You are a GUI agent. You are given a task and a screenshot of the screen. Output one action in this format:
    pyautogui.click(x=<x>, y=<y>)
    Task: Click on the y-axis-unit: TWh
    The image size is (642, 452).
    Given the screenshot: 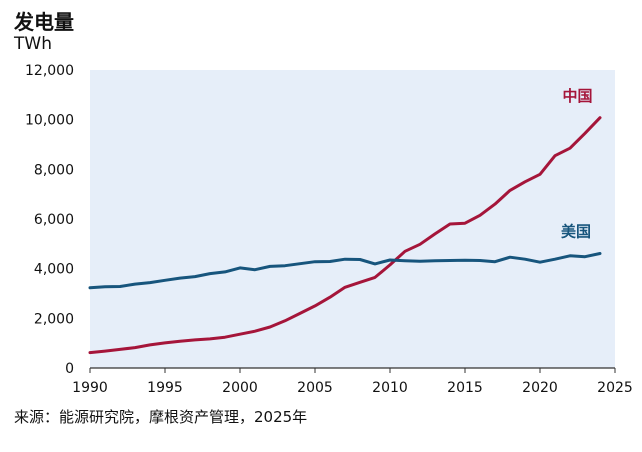 What is the action you would take?
    pyautogui.click(x=33, y=44)
    